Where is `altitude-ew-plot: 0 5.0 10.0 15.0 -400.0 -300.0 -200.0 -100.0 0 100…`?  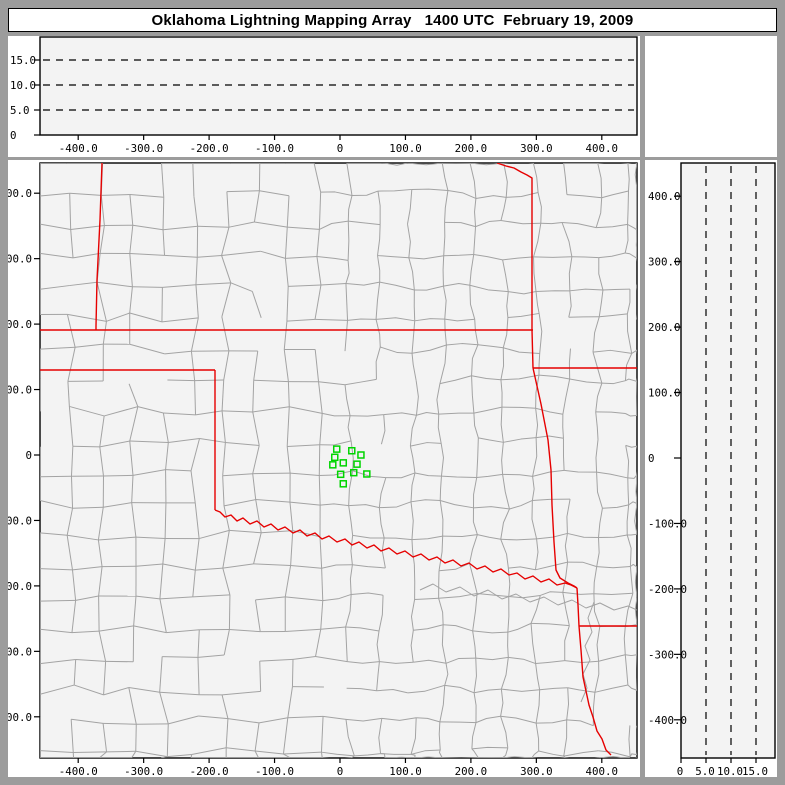
altitude-ew-plot: 0 5.0 10.0 15.0 -400.0 -300.0 -200.0 -100.0 0 100… is located at coordinates (324, 96).